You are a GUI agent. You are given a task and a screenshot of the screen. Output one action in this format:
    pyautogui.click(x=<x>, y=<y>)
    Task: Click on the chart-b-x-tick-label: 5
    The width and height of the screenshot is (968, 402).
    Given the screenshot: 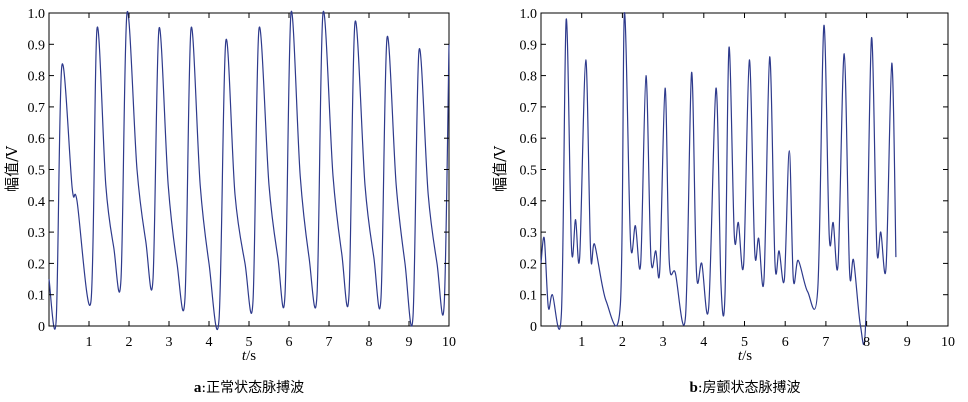 What is the action you would take?
    pyautogui.click(x=744, y=342)
    